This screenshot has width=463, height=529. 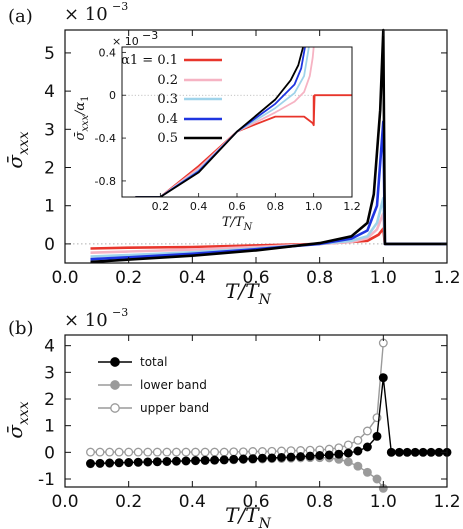 I want to click on inset-xtick-label: 0.6, so click(x=237, y=206).